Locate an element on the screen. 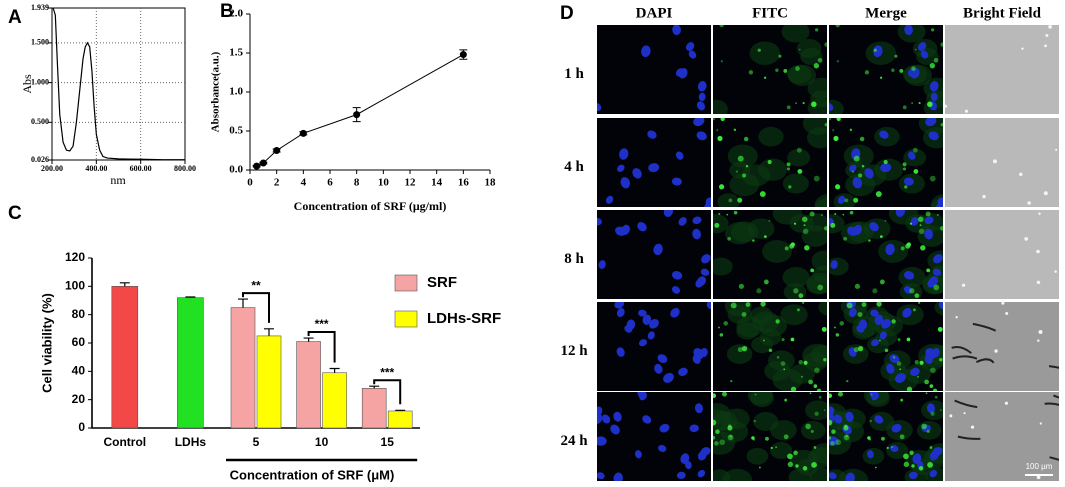 The height and width of the screenshot is (487, 1065). y-tick-label: 1.500 is located at coordinates (40, 42).